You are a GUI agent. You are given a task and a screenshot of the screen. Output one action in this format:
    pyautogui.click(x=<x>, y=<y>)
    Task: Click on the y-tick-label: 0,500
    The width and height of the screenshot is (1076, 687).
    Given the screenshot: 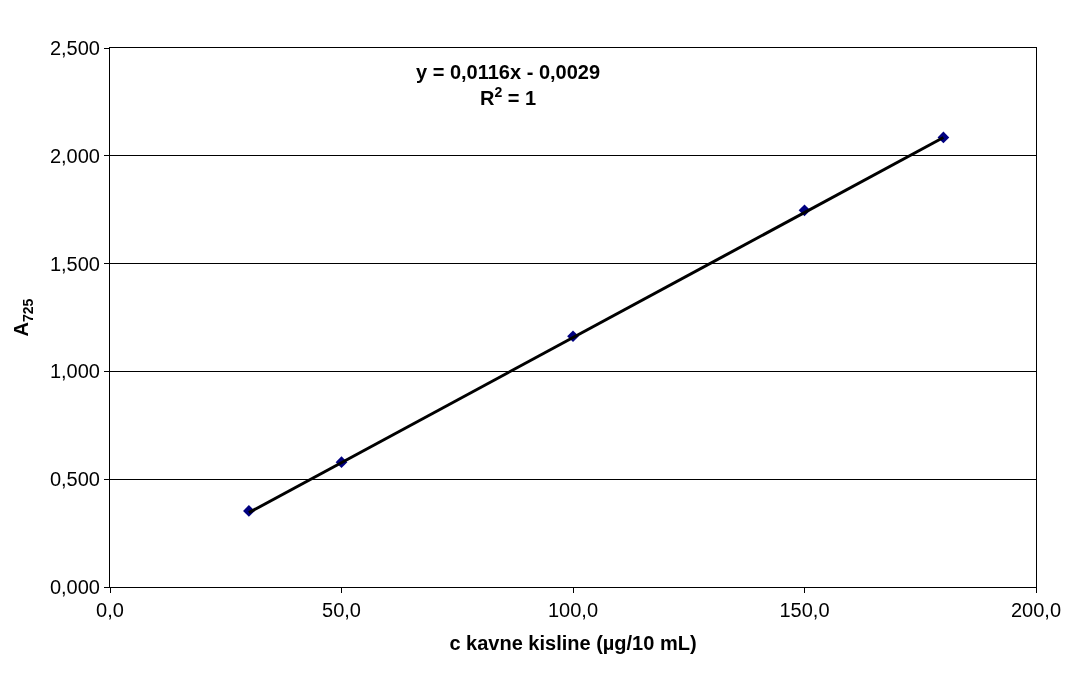 What is the action you would take?
    pyautogui.click(x=74, y=479)
    